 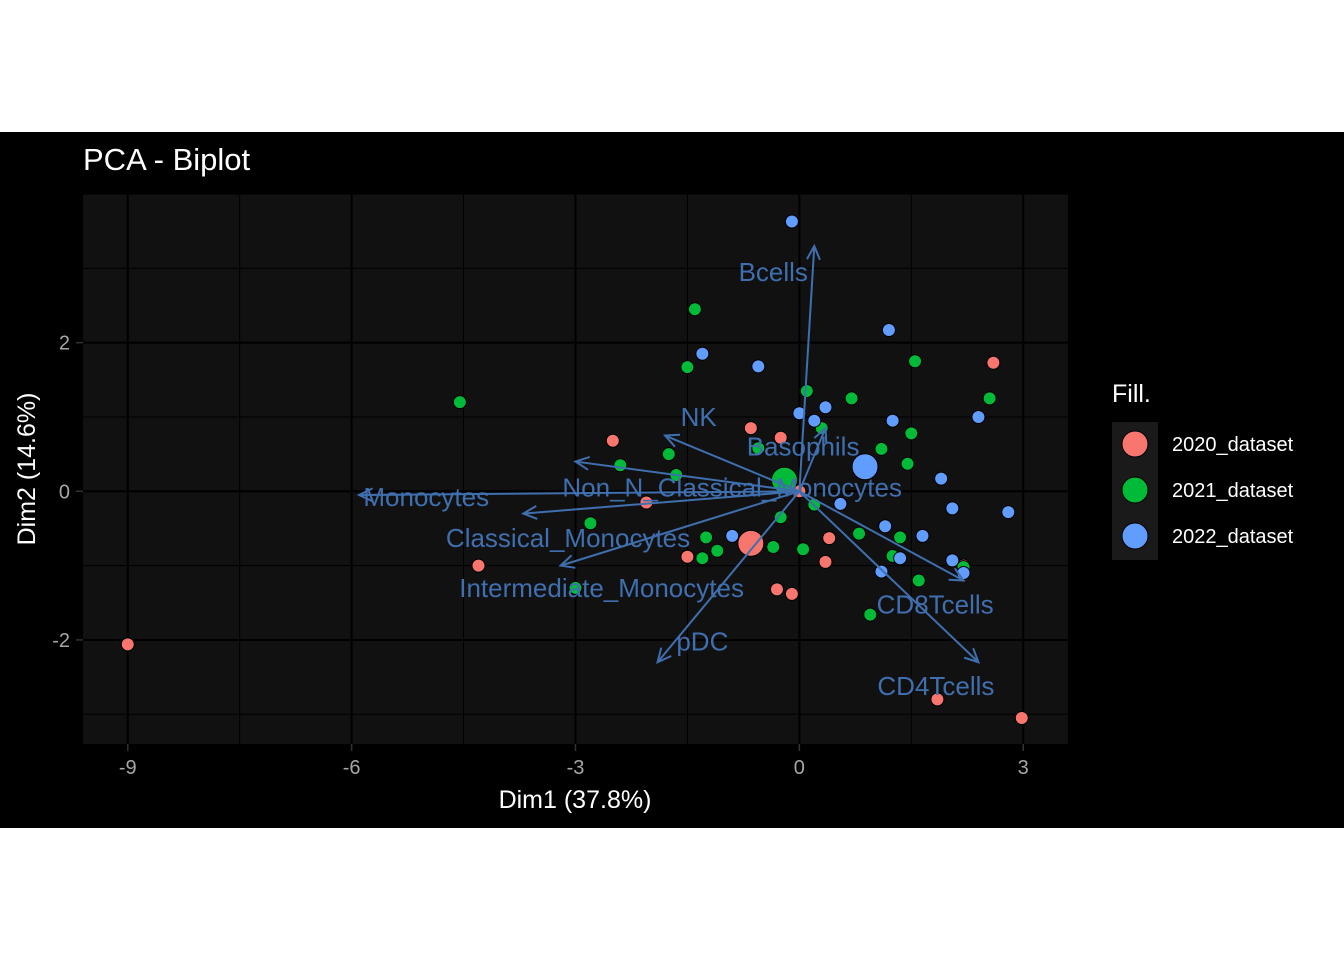 I want to click on arrow-label-CD4Tcells: CD4Tcells, so click(x=935, y=686).